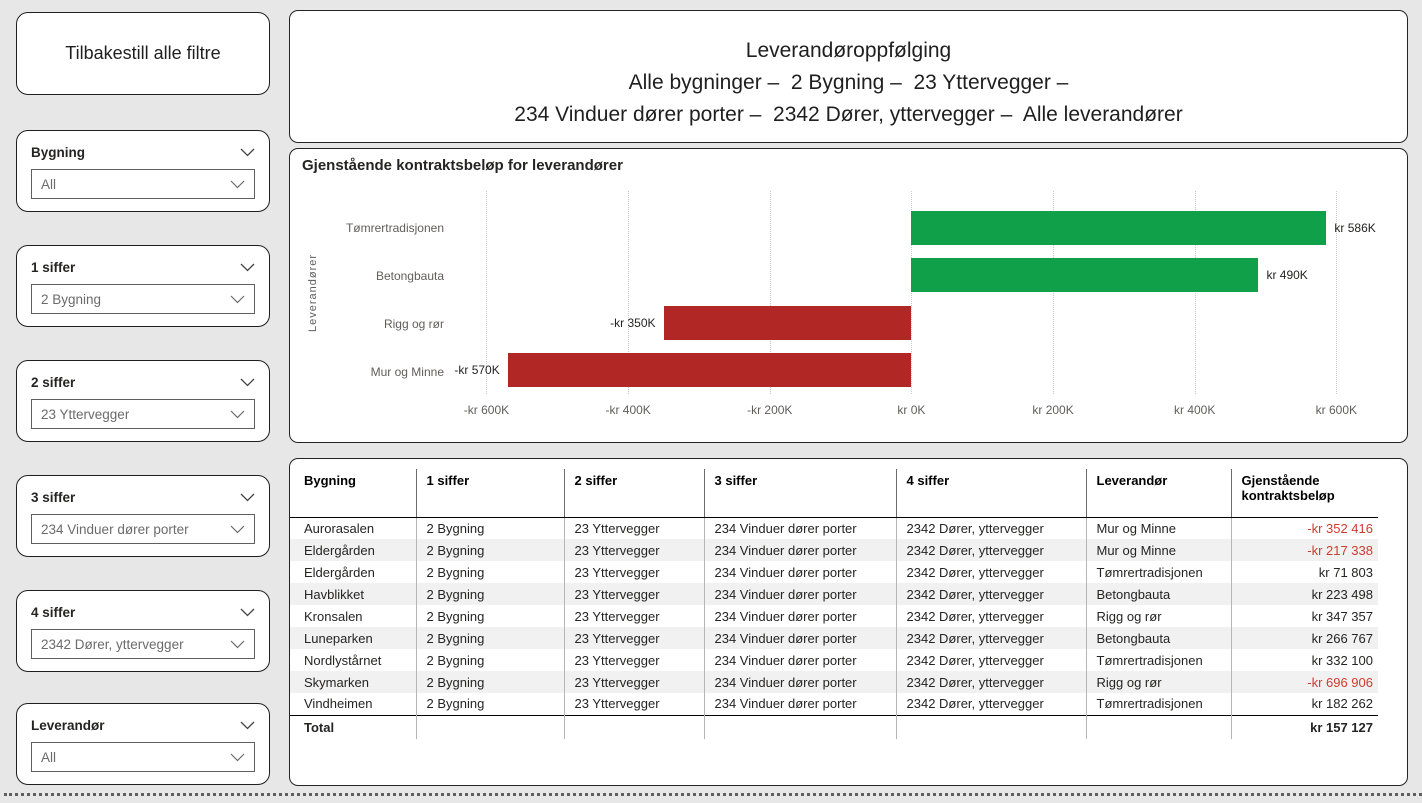  I want to click on bar-mur-og-minne, so click(709, 370).